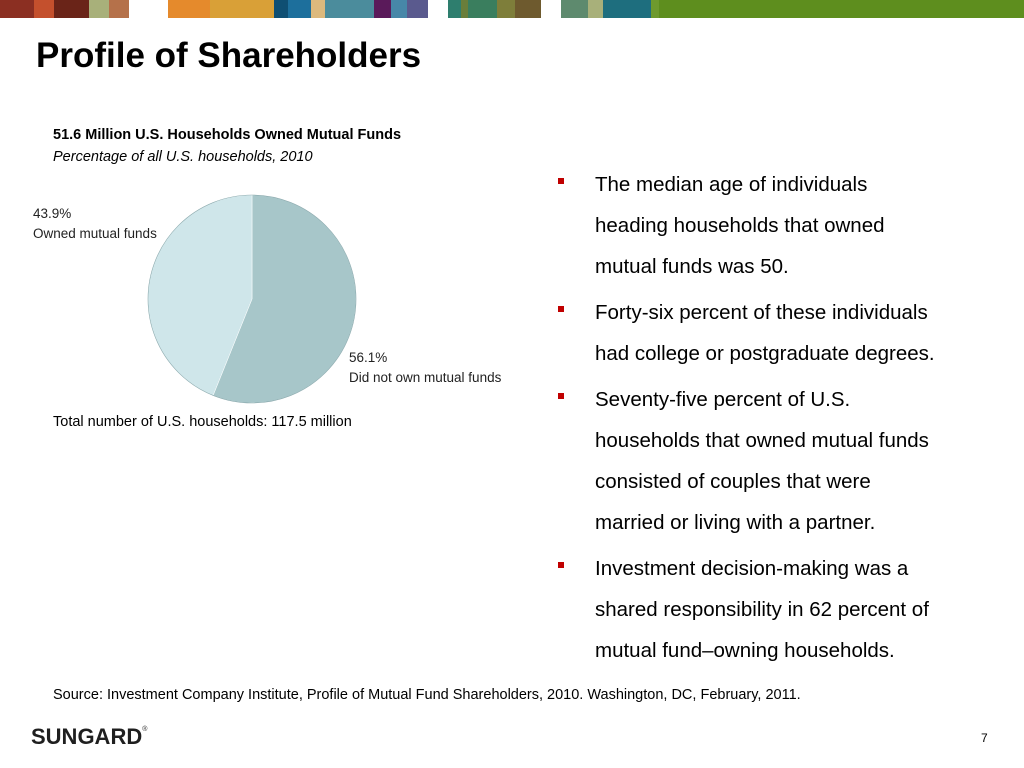  Describe the element at coordinates (765, 353) in the screenshot. I see `bullet-text-line: had college or postgraduate degrees.` at that location.